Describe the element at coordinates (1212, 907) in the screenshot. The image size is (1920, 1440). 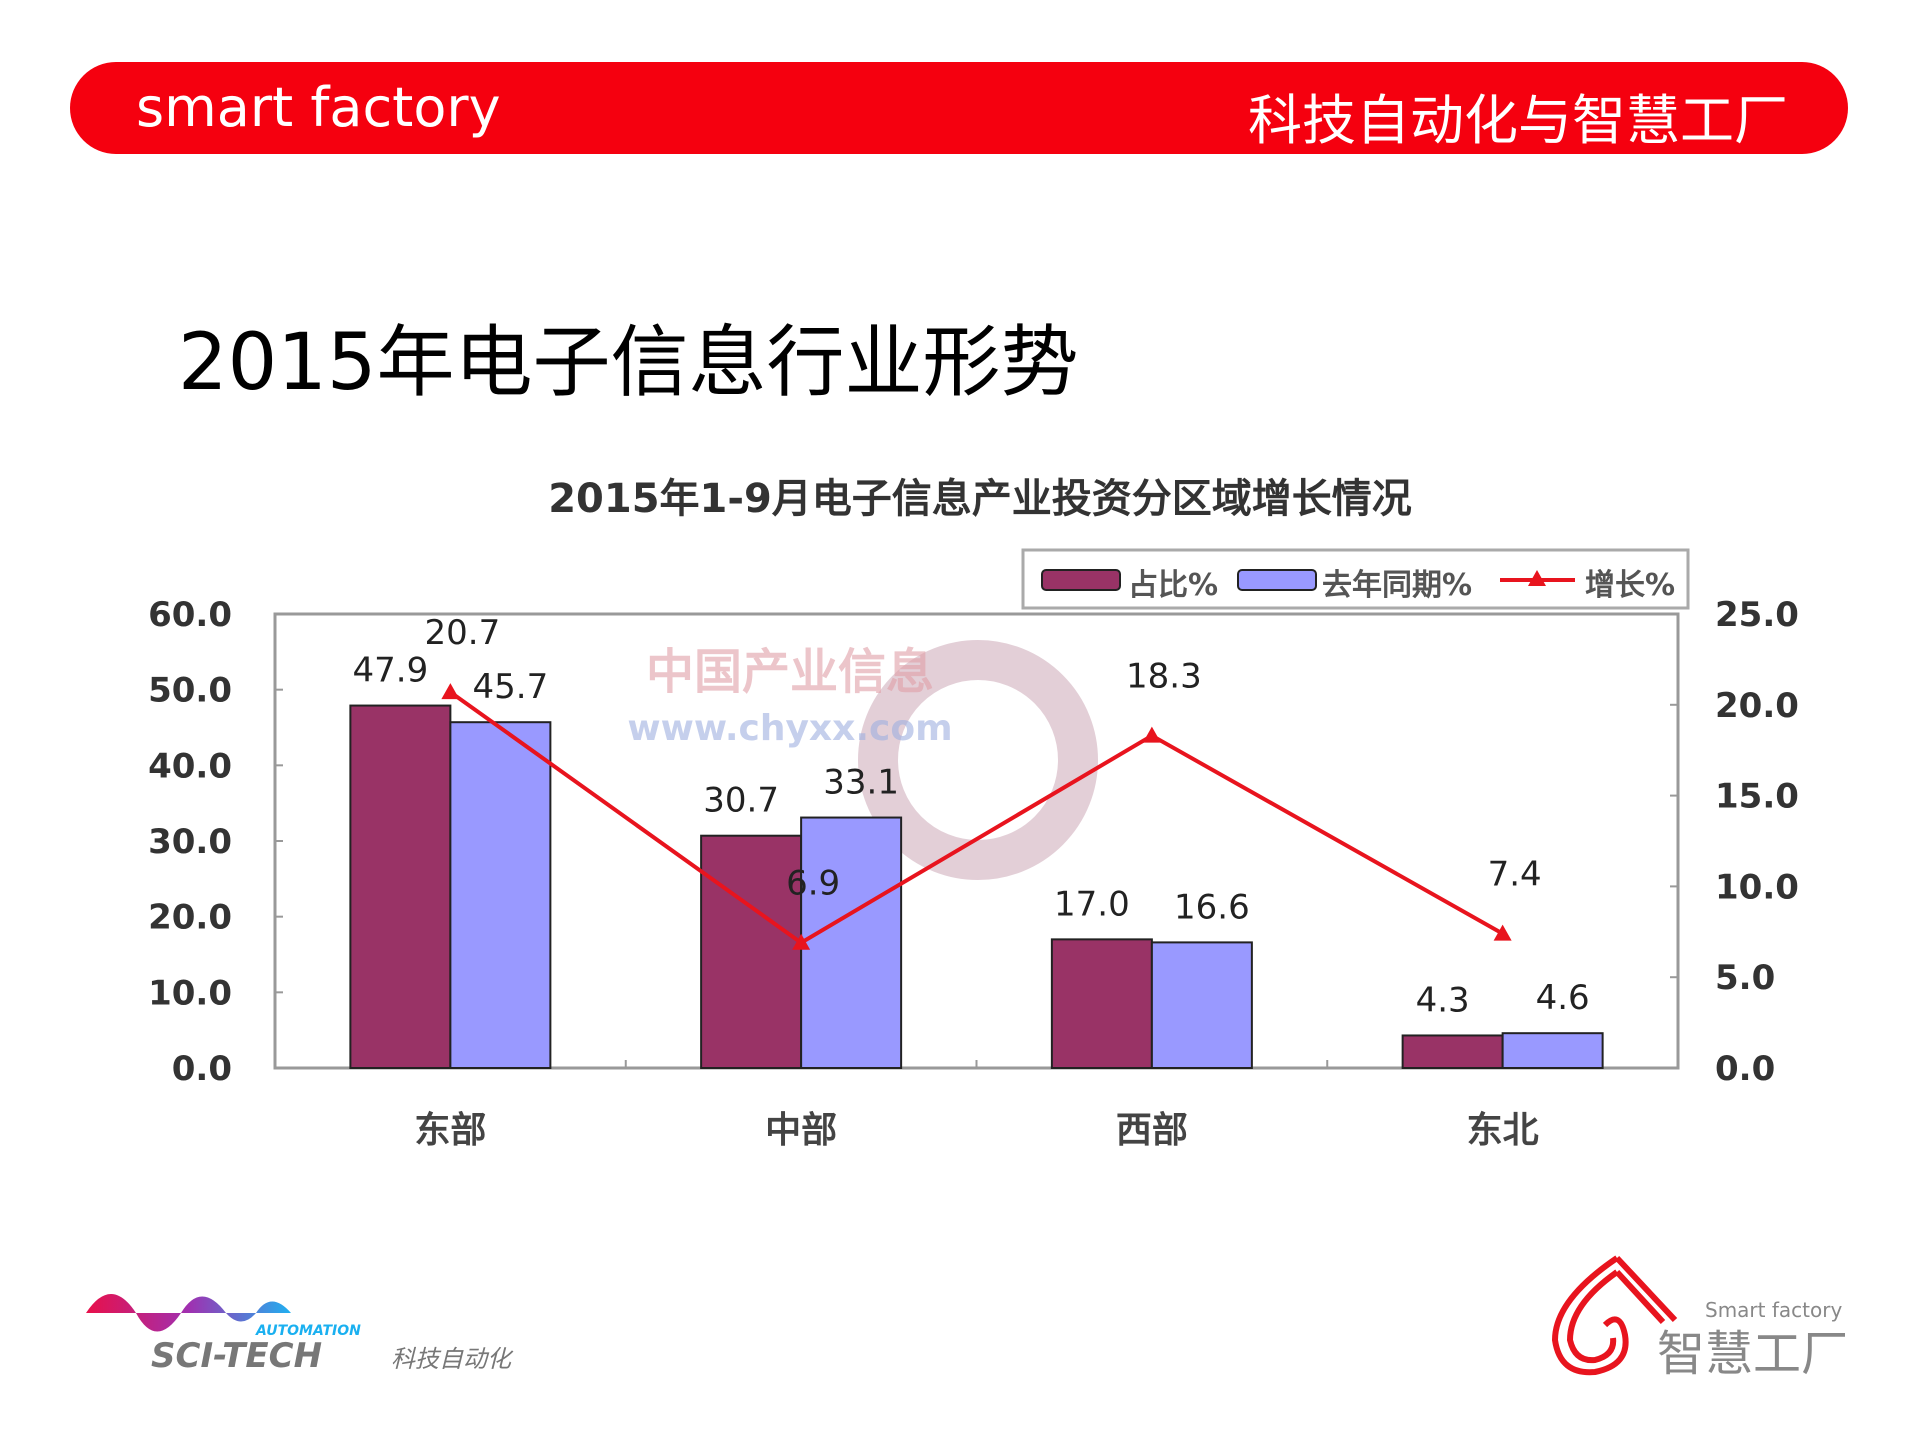
I see `data-label: 16.6` at that location.